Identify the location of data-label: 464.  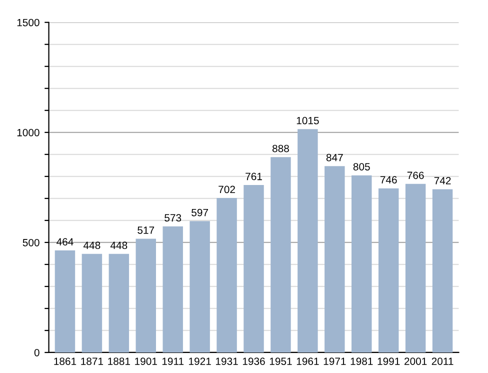
(65, 242).